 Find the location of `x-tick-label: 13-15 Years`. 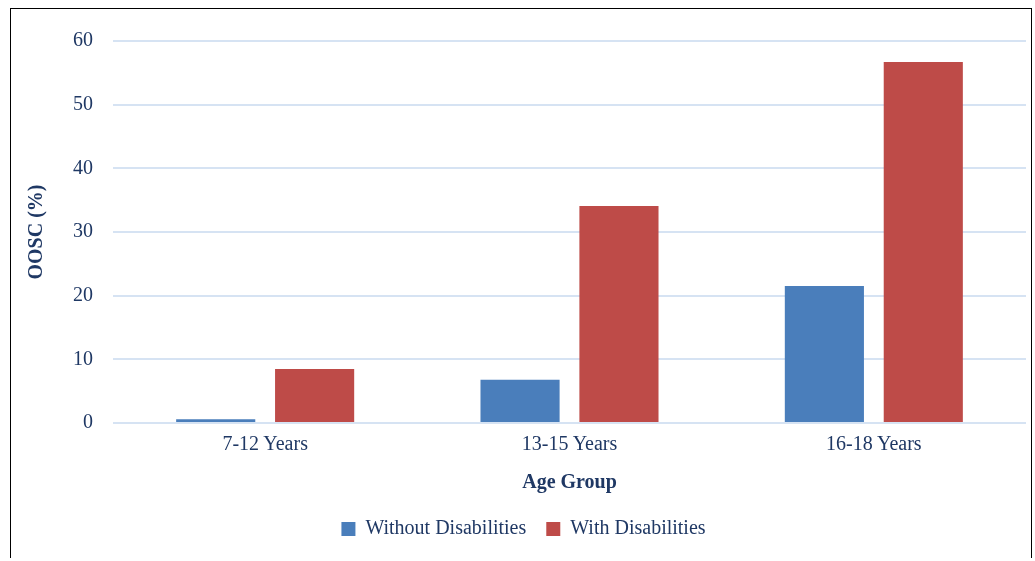

x-tick-label: 13-15 Years is located at coordinates (569, 443).